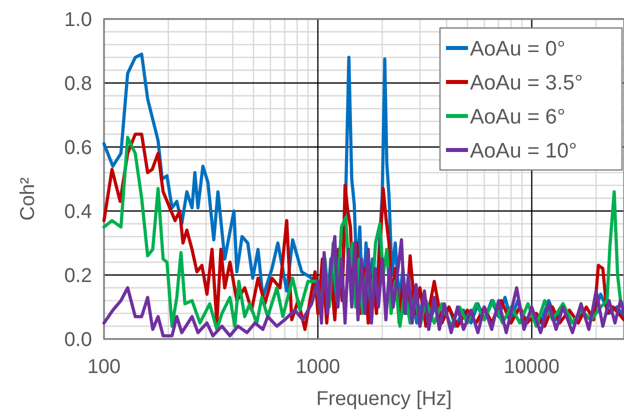  What do you see at coordinates (28, 198) in the screenshot?
I see `y-axis-title: Coh²` at bounding box center [28, 198].